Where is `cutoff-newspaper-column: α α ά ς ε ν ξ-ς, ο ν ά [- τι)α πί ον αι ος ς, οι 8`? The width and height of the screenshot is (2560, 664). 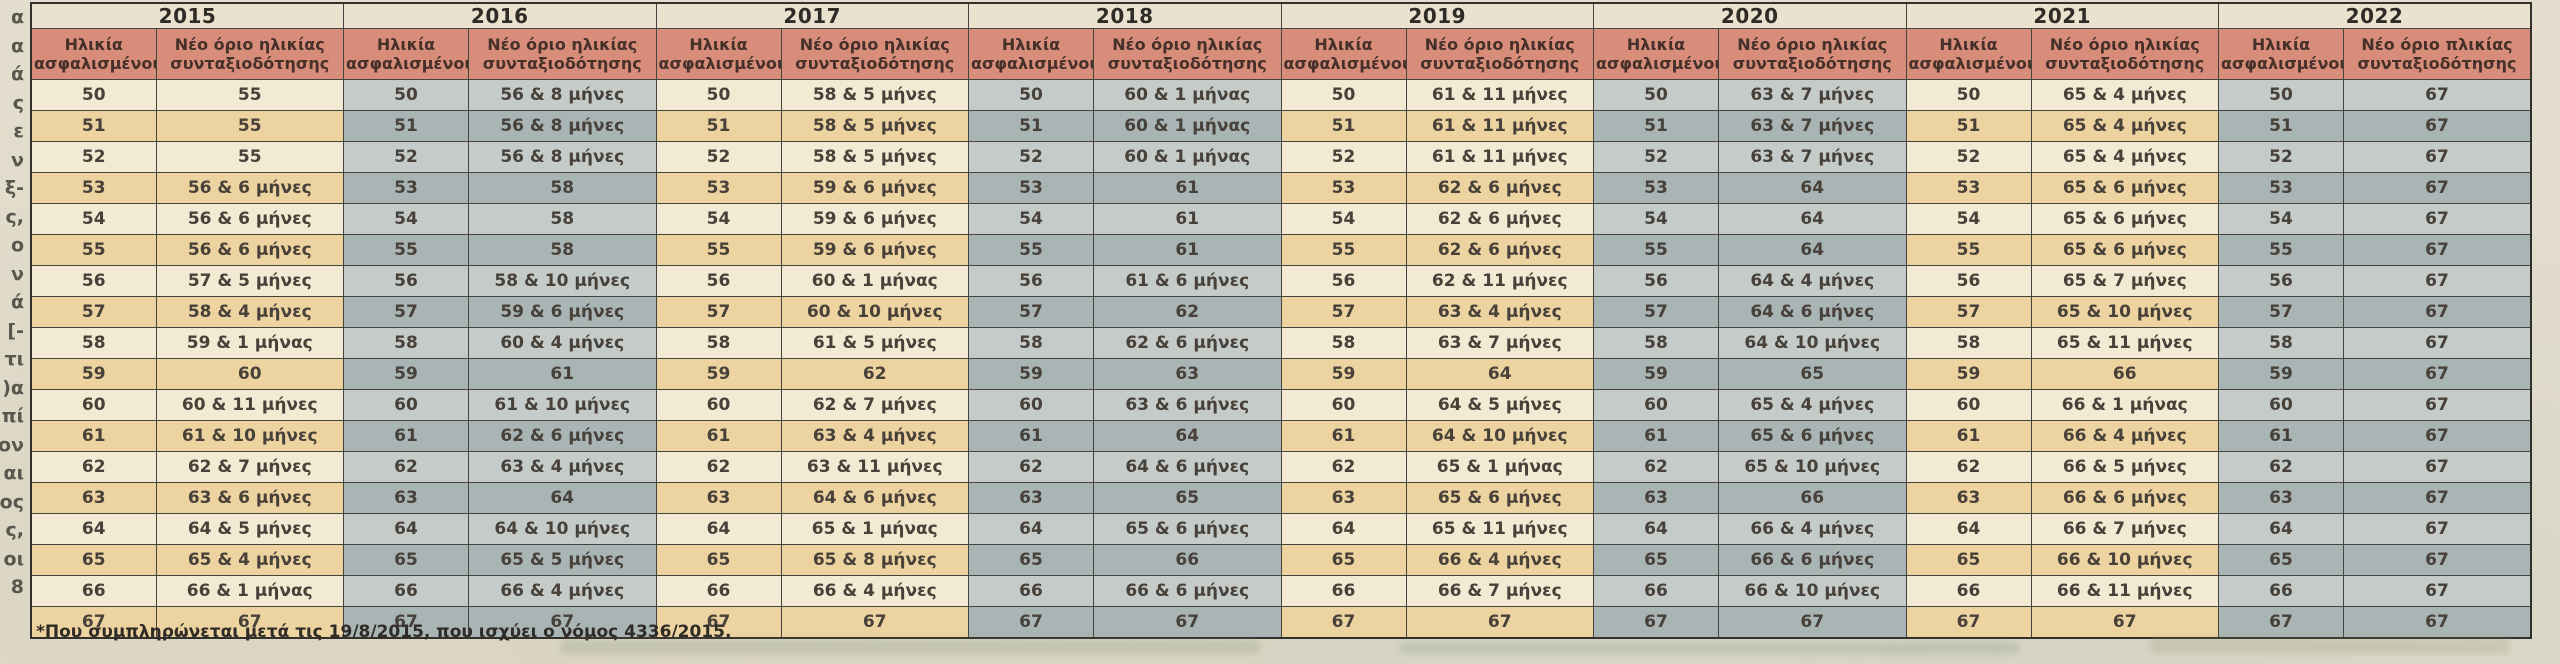
cutoff-newspaper-column: α α ά ς ε ν ξ-ς, ο ν ά [- τι)α πί ον αι ος ς, οι 8 is located at coordinates (14, 332).